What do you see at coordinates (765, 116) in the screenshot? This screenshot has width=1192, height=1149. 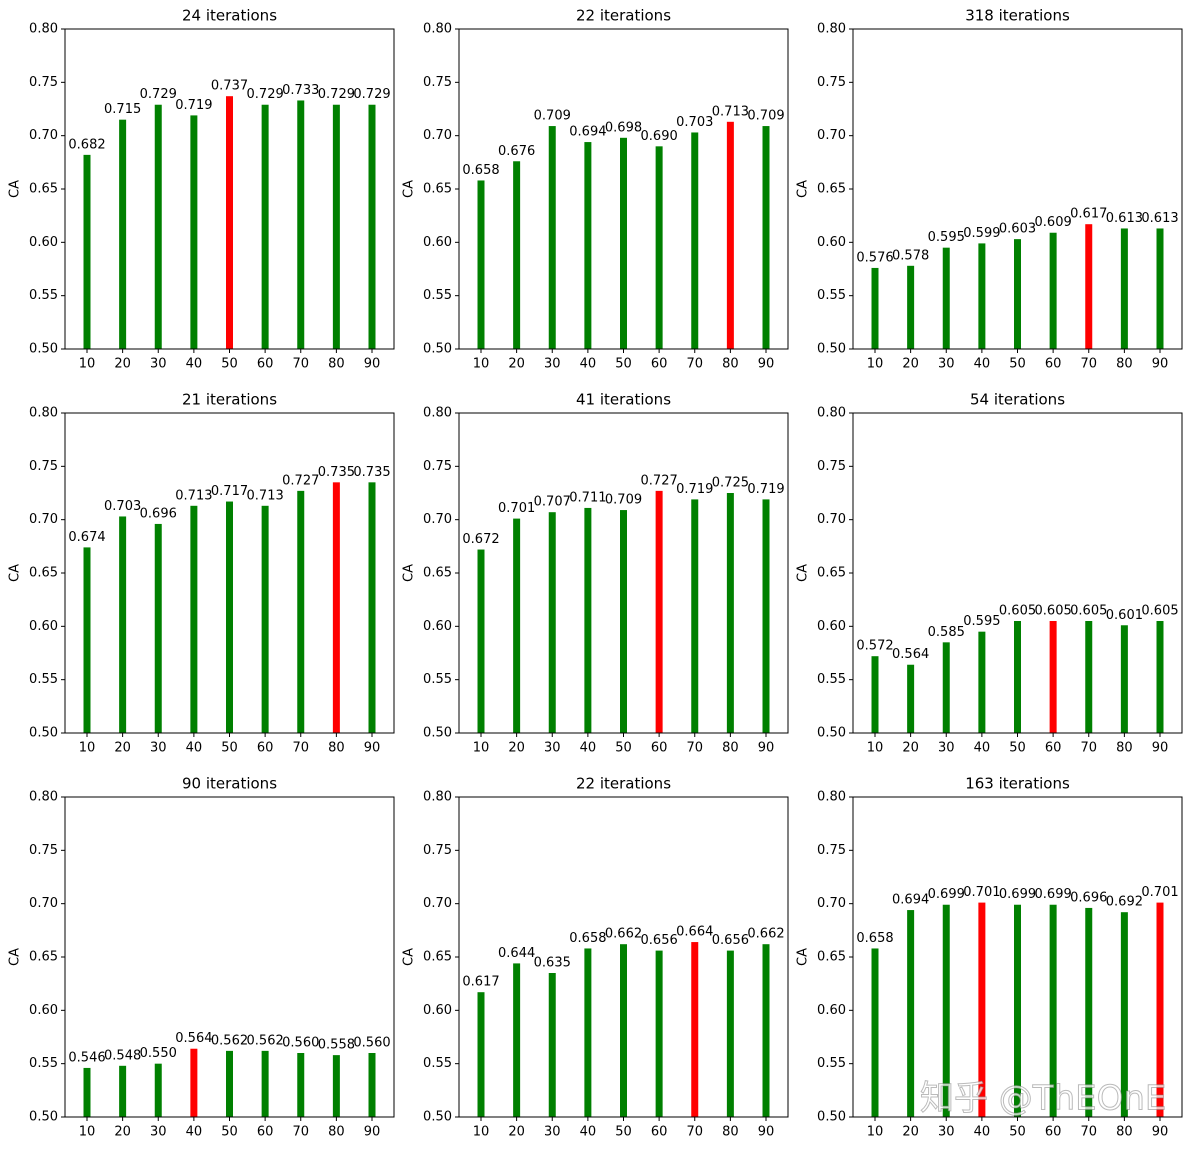 I see `value-label: 0.709` at bounding box center [765, 116].